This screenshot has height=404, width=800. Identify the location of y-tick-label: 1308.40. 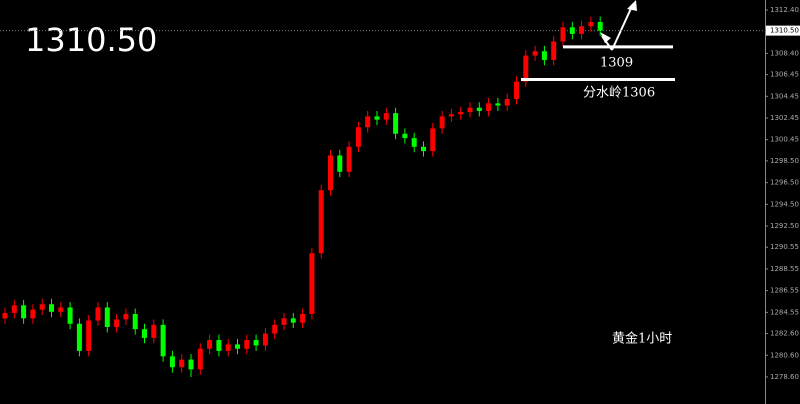
(784, 53).